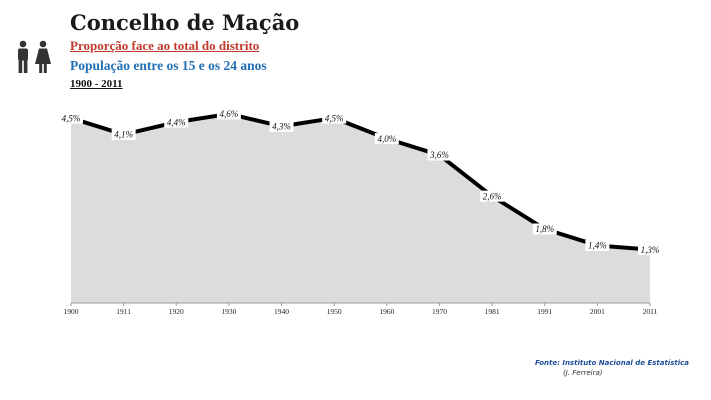 The width and height of the screenshot is (711, 400). I want to click on data-label: 4,0%, so click(386, 139).